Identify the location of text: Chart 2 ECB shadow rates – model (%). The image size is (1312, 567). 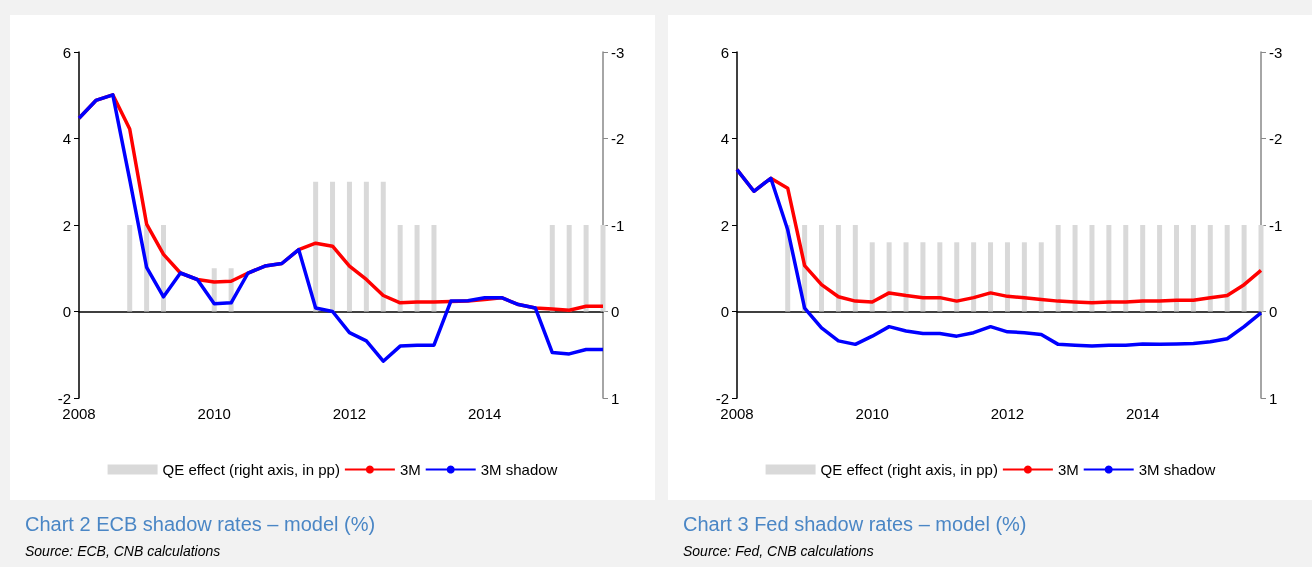
(200, 524).